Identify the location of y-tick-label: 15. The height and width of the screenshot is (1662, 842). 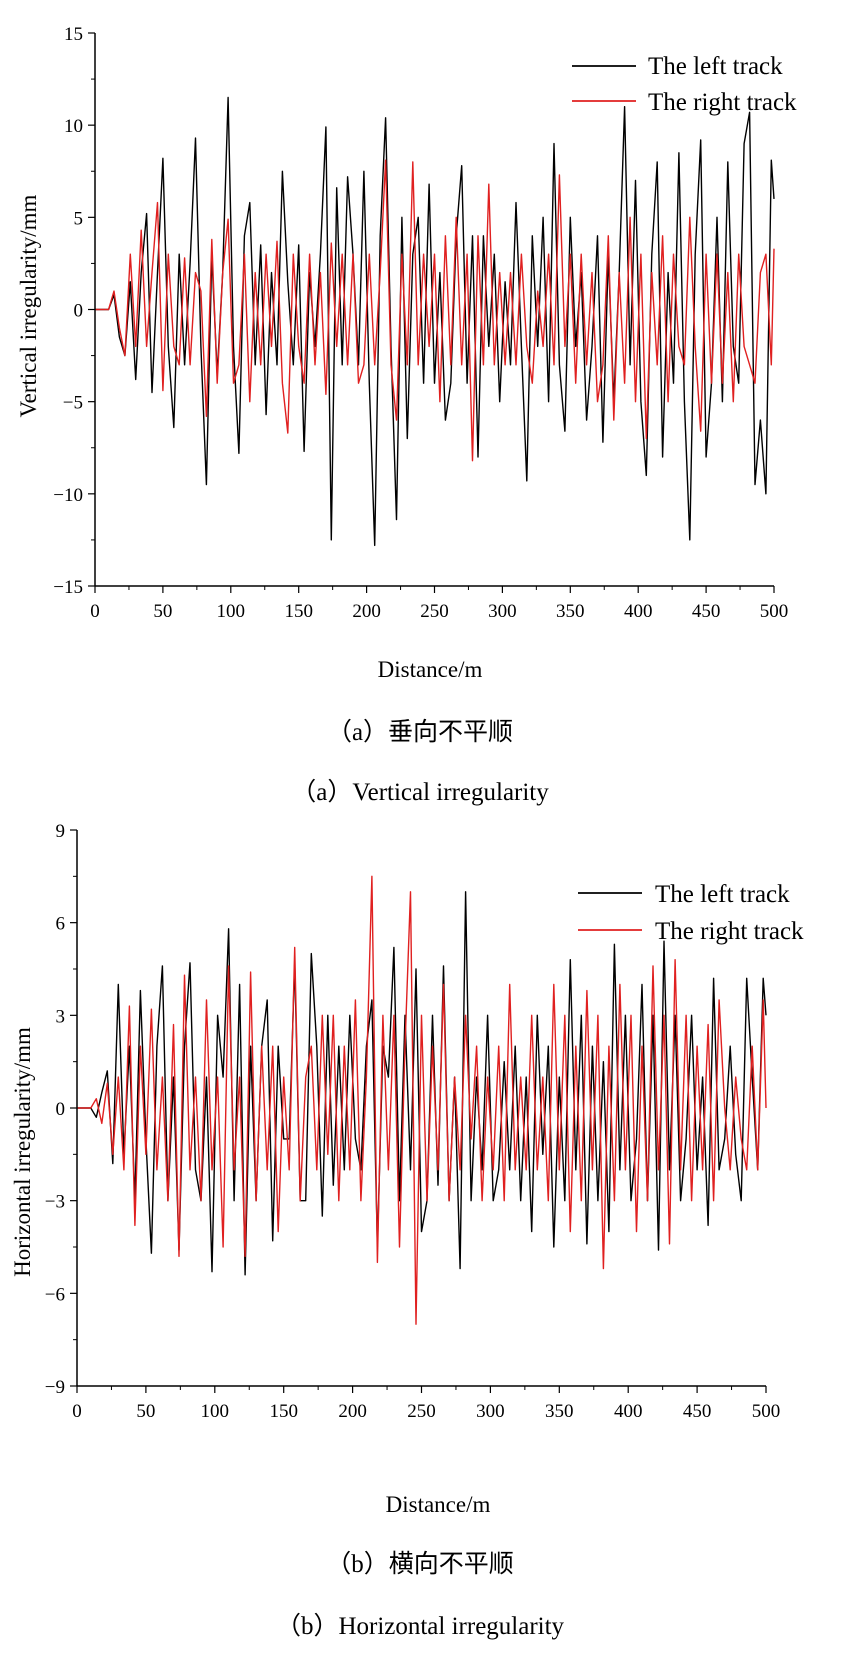
(73, 34).